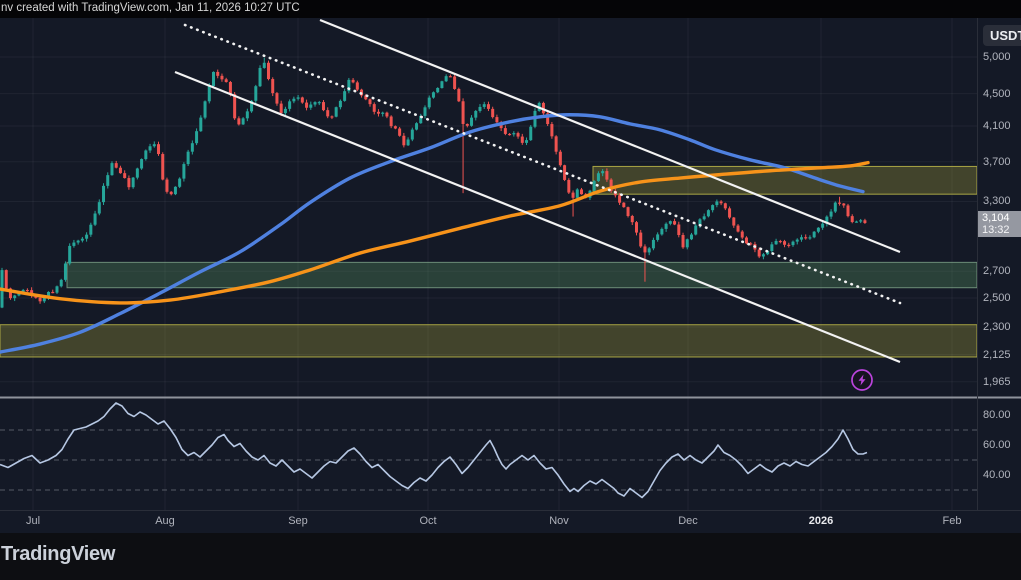  Describe the element at coordinates (488, 521) in the screenshot. I see `time-axis: Jul Aug Sep Oct Nov Dec 2026 Feb` at that location.